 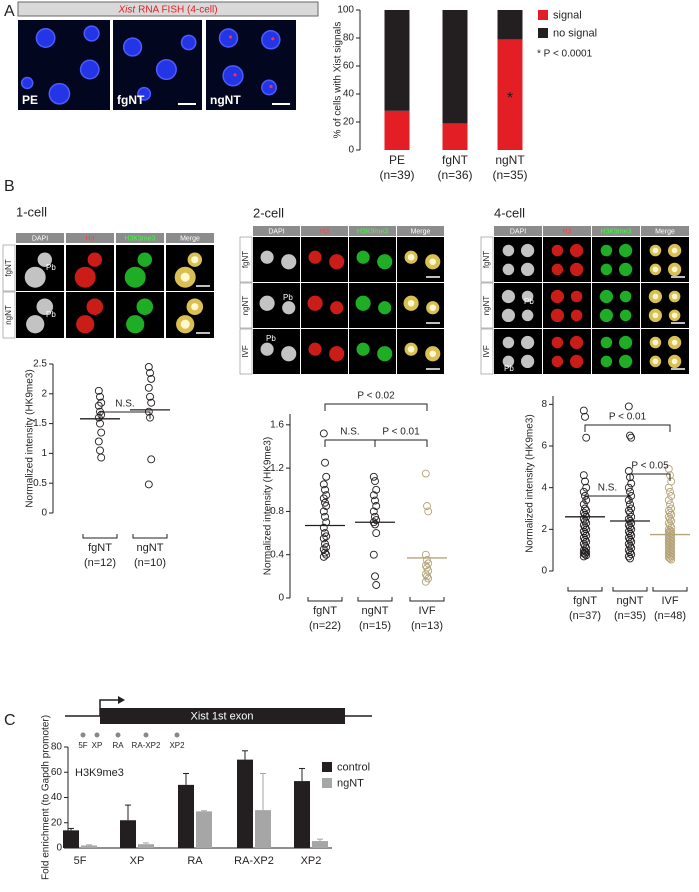 I want to click on significance-marker: *, so click(x=510, y=98).